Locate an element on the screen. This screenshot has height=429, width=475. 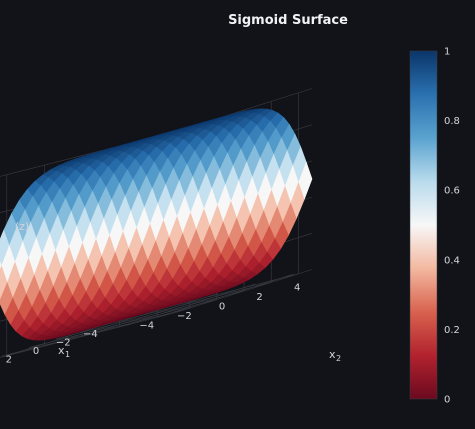
x2-tick-label: 0 is located at coordinates (222, 307).